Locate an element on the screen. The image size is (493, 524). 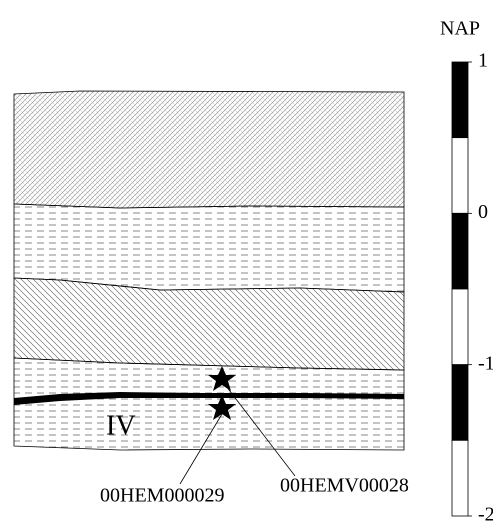
scale-label: 0 is located at coordinates (483, 212).